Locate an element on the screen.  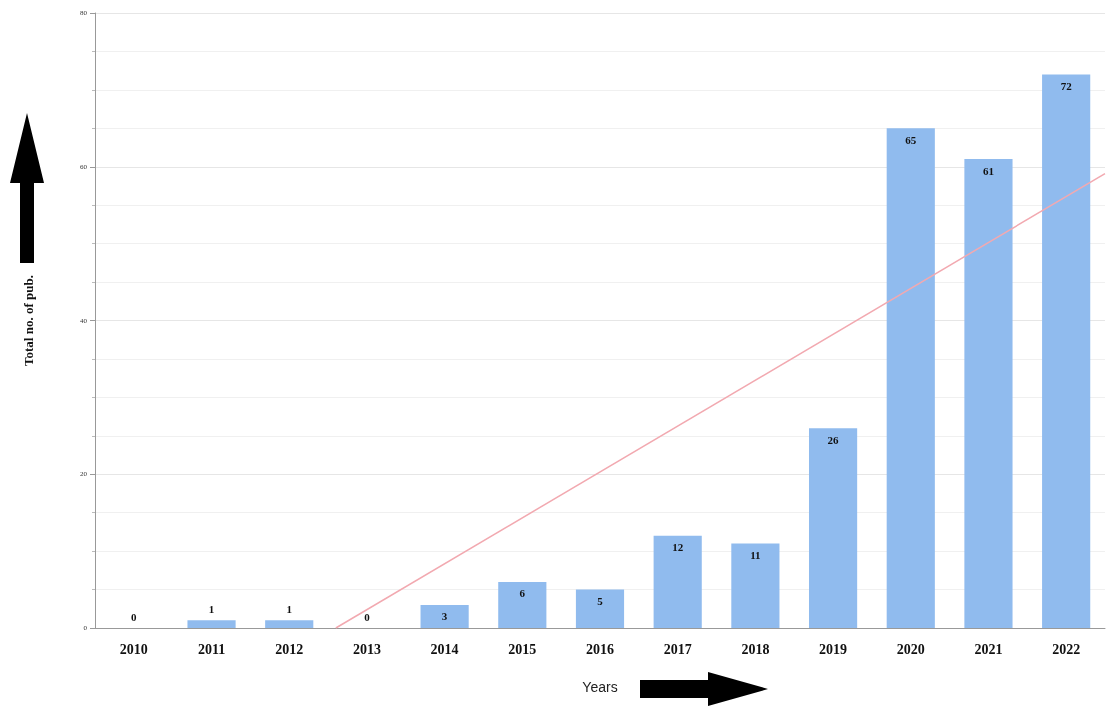
x-tick-label: 2021 is located at coordinates (988, 649).